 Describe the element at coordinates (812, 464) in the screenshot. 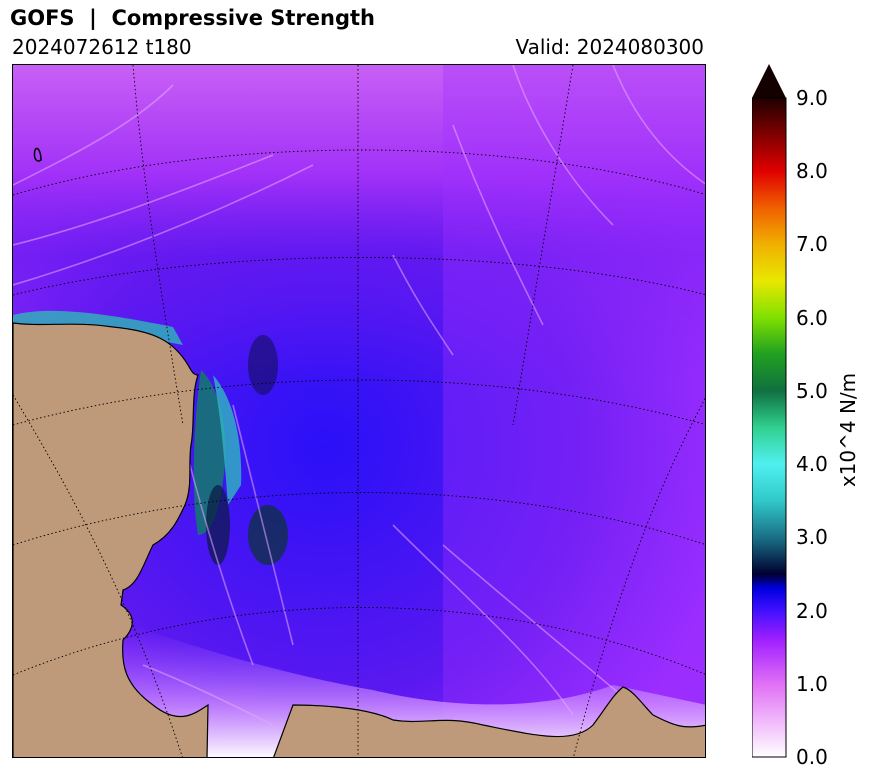

I see `colorbar-tick-label: 4.0` at that location.